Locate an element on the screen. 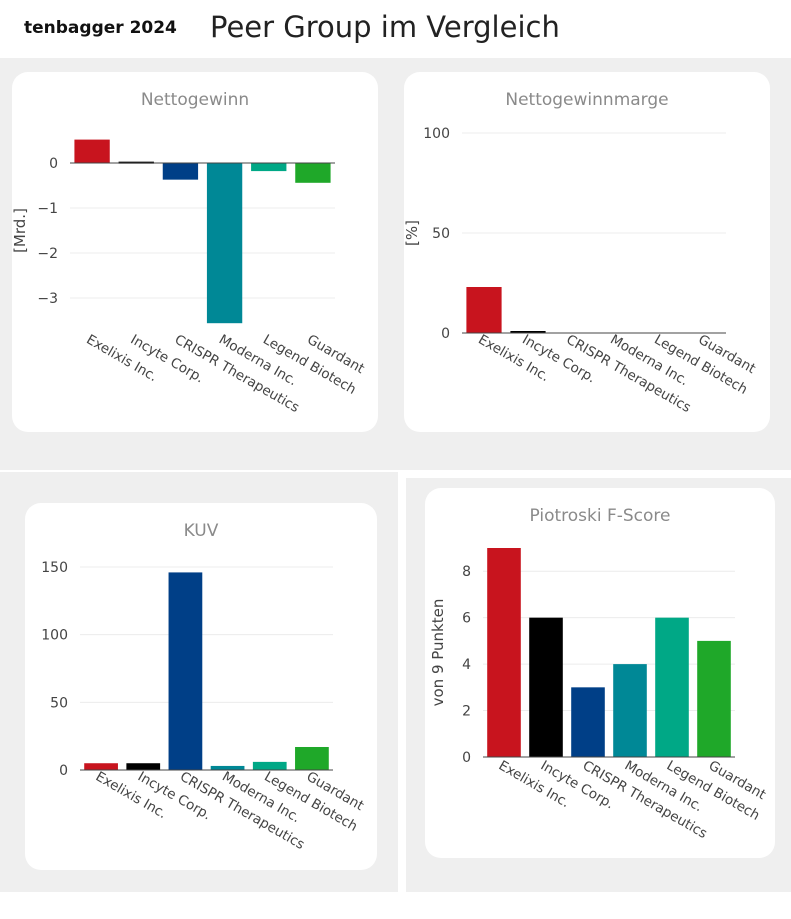  page-title: Peer Group im Vergleich is located at coordinates (385, 27).